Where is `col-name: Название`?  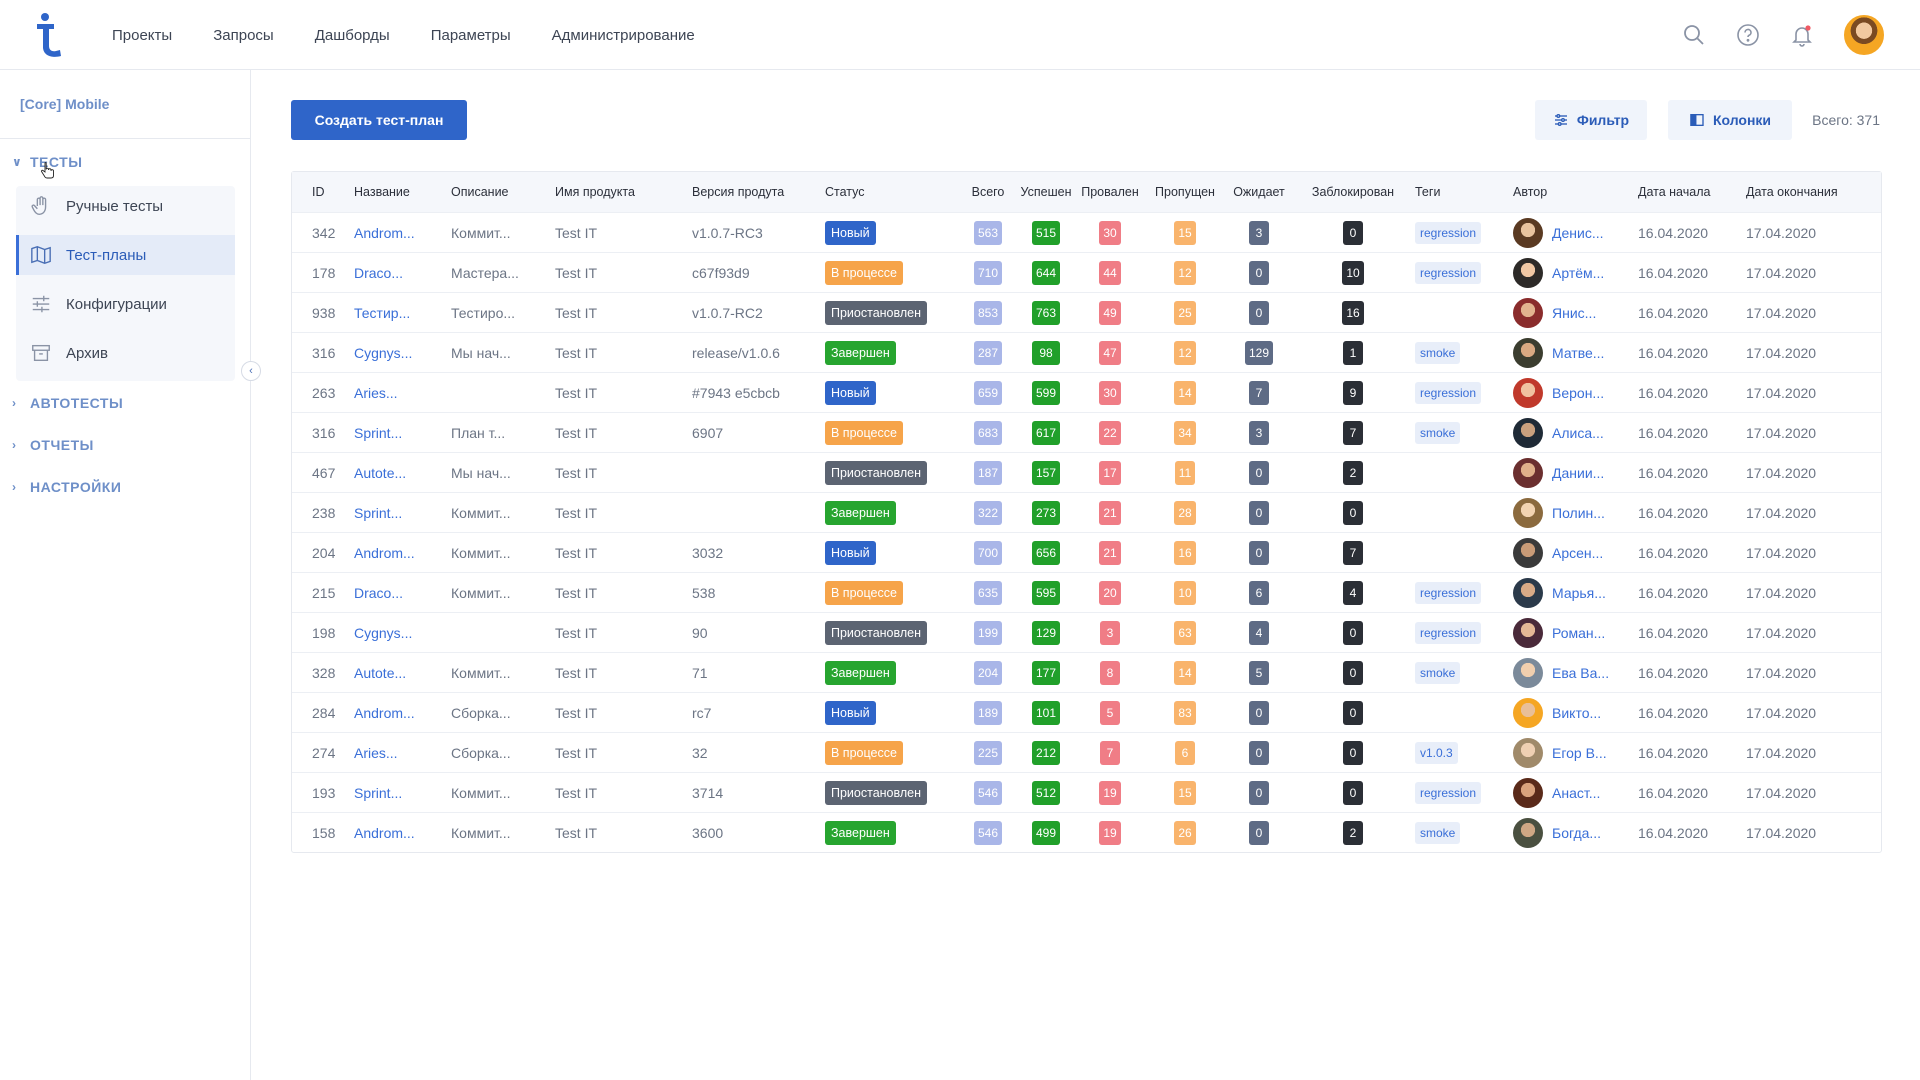
col-name: Название is located at coordinates (382, 192).